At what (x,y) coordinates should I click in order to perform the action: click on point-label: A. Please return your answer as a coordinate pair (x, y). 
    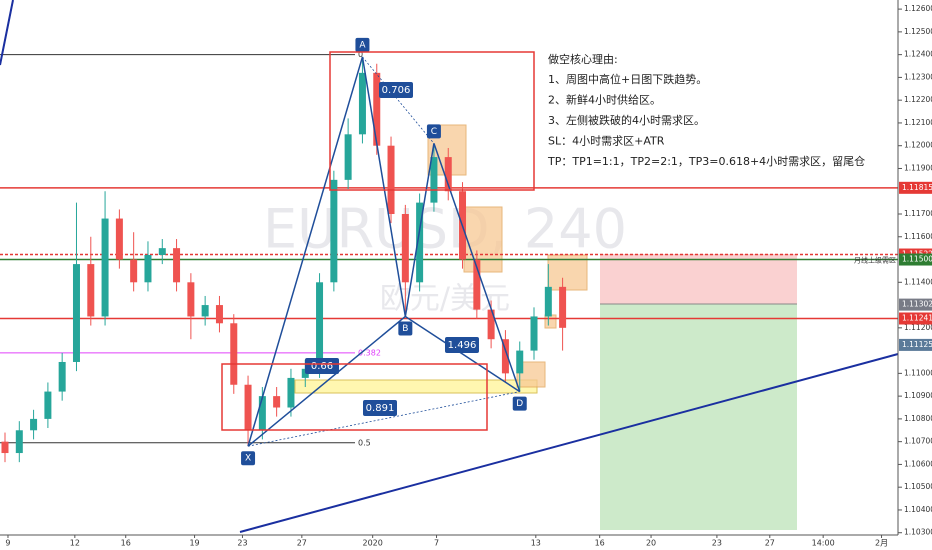
    Looking at the image, I should click on (362, 45).